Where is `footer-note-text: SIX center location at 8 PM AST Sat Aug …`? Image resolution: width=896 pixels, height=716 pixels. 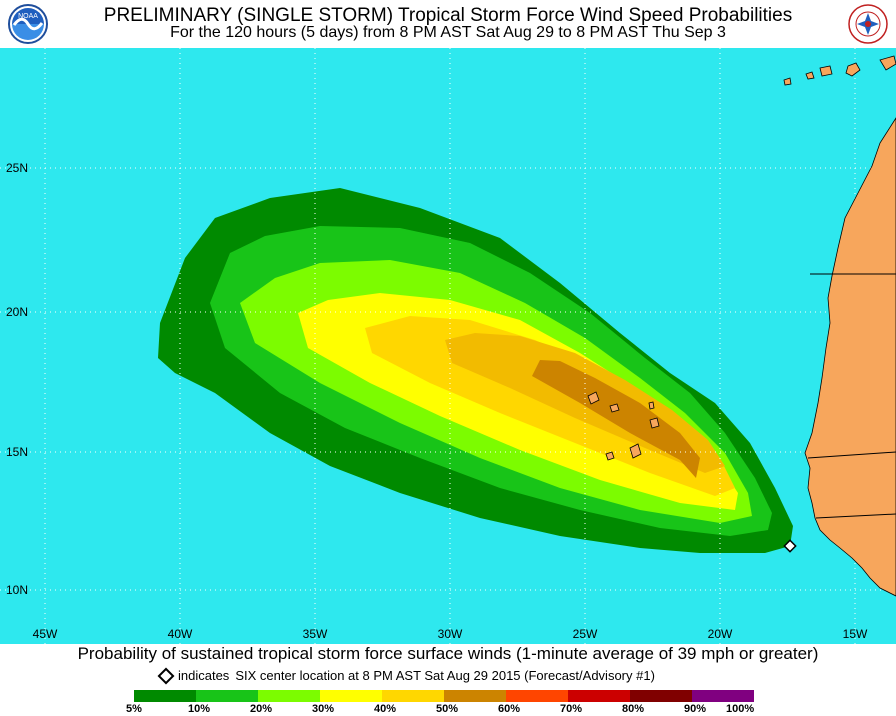
footer-note-text: SIX center location at 8 PM AST Sat Aug … is located at coordinates (445, 675).